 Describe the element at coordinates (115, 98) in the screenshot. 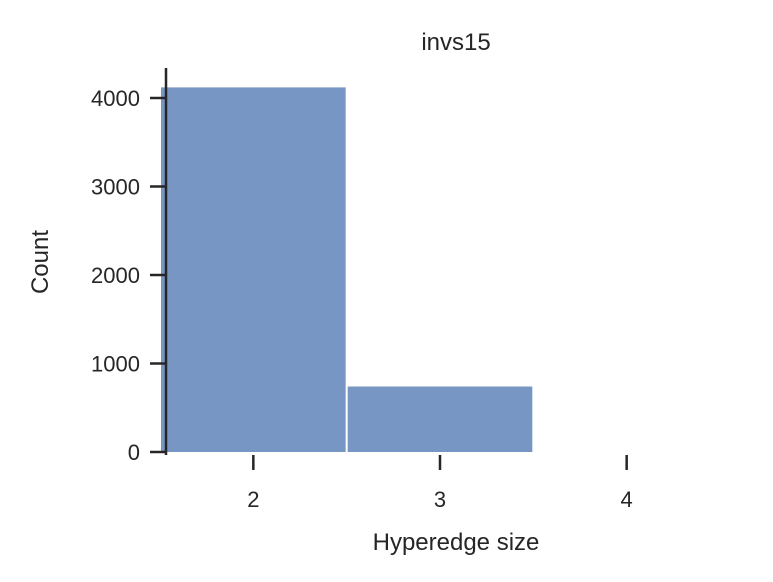

I see `y-tick-label: 4000` at that location.